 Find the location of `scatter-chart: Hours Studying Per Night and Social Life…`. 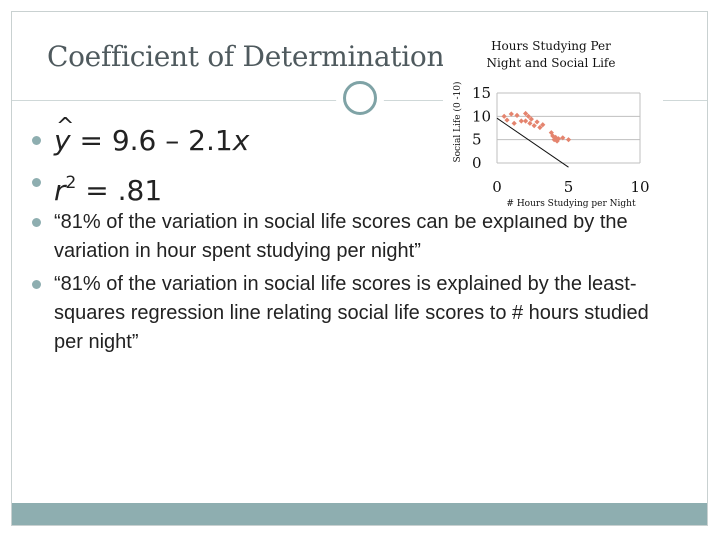

scatter-chart: Hours Studying Per Night and Social Life… is located at coordinates (551, 124).